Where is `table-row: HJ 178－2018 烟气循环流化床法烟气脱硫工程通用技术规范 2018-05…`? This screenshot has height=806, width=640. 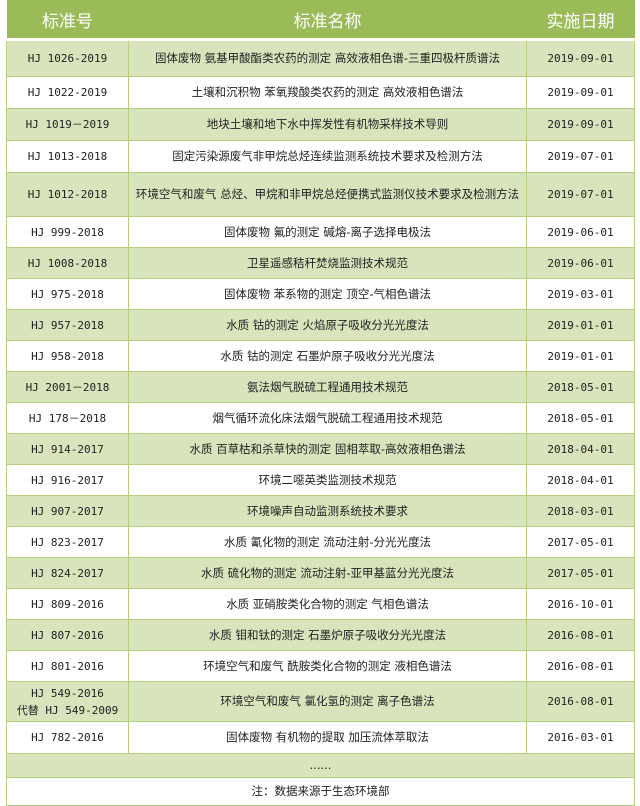
table-row: HJ 178－2018 烟气循环流化床法烟气脱硫工程通用技术规范 2018-05… is located at coordinates (320, 418).